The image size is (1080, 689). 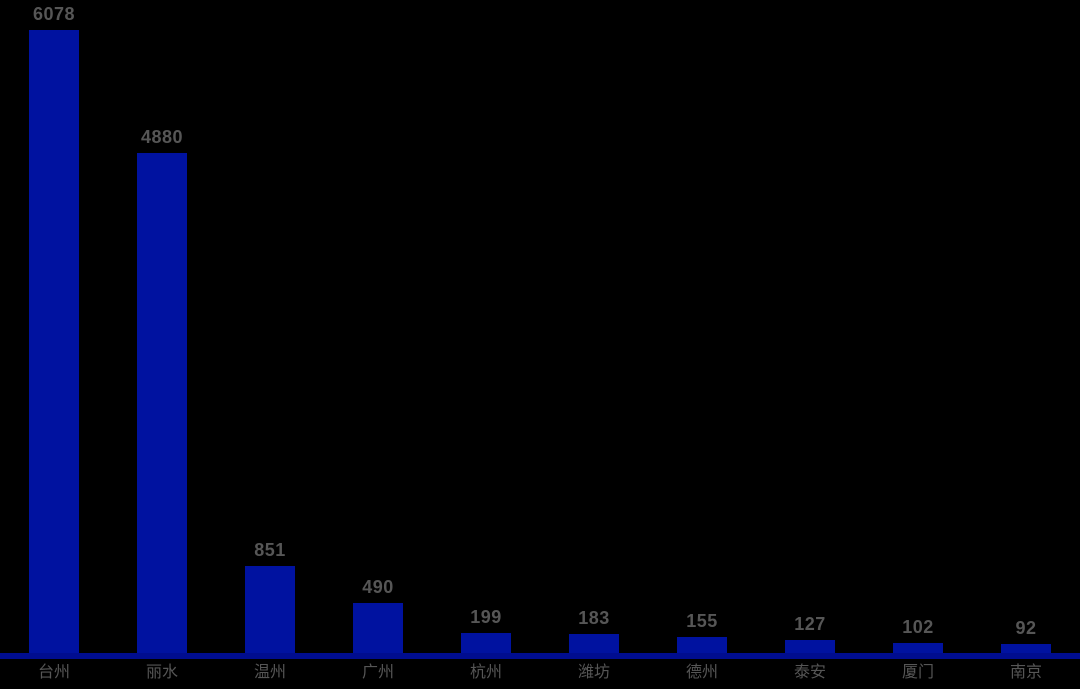 I want to click on bar-slot: 4880, so click(x=162, y=390).